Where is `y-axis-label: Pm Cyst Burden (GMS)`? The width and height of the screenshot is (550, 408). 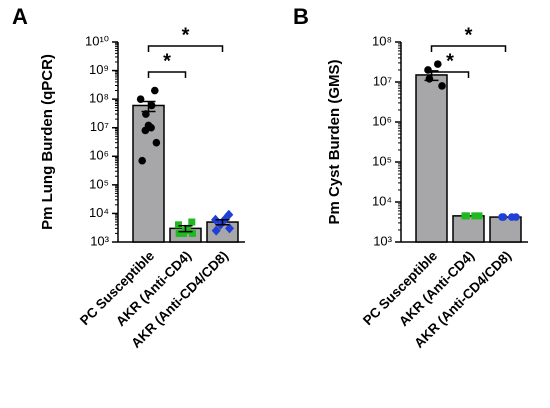
y-axis-label: Pm Cyst Burden (GMS) is located at coordinates (334, 141).